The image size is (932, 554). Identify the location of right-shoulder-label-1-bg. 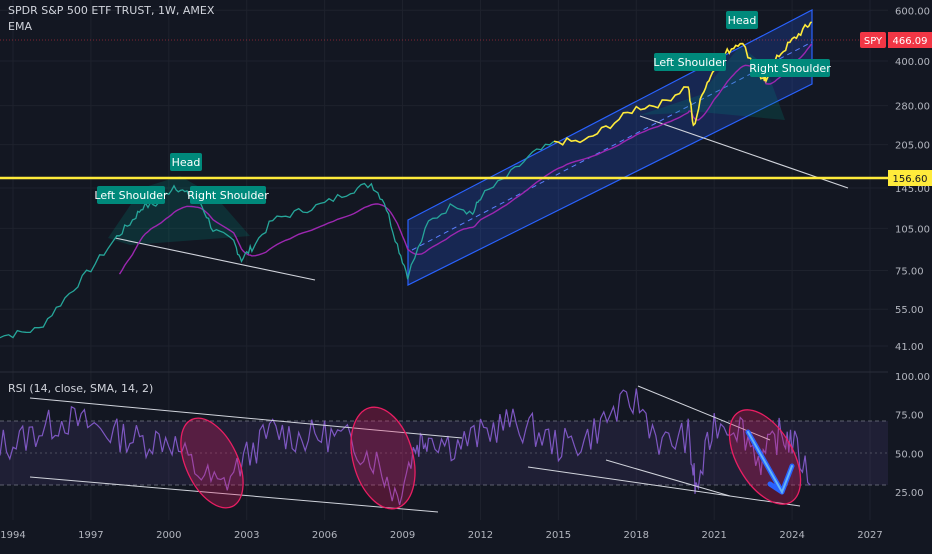
(228, 195).